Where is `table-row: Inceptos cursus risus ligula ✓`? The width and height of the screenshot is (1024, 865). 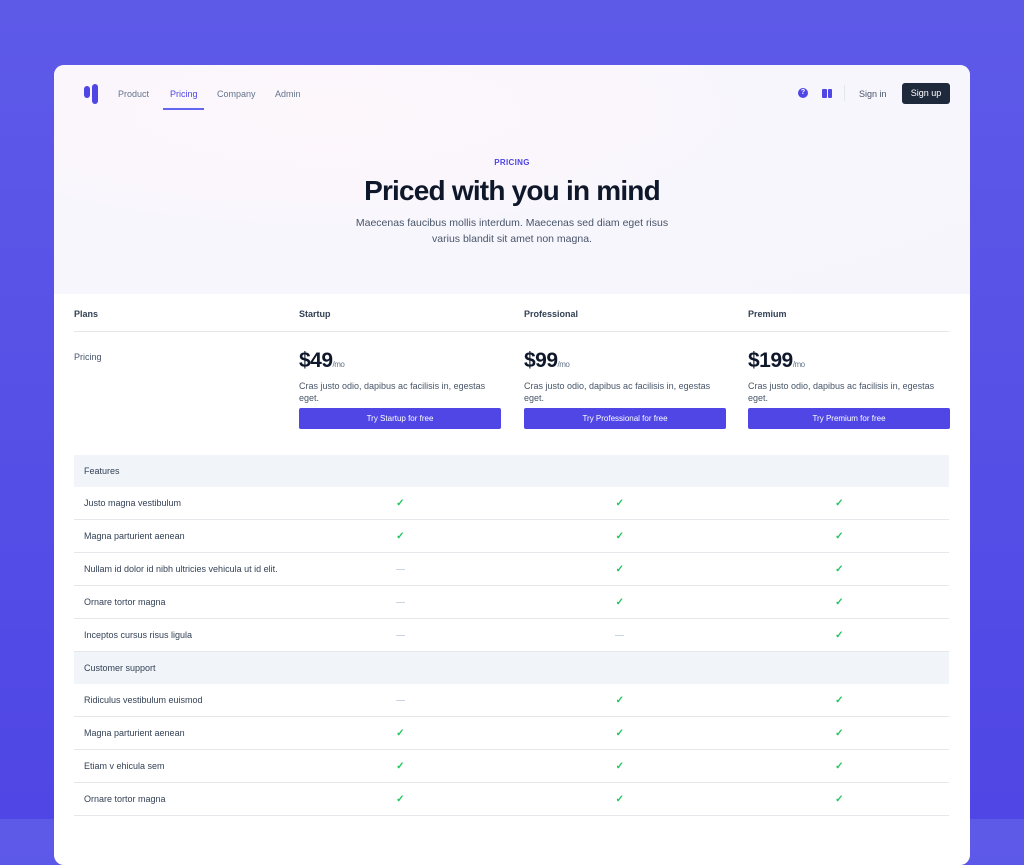 table-row: Inceptos cursus risus ligula ✓ is located at coordinates (511, 635).